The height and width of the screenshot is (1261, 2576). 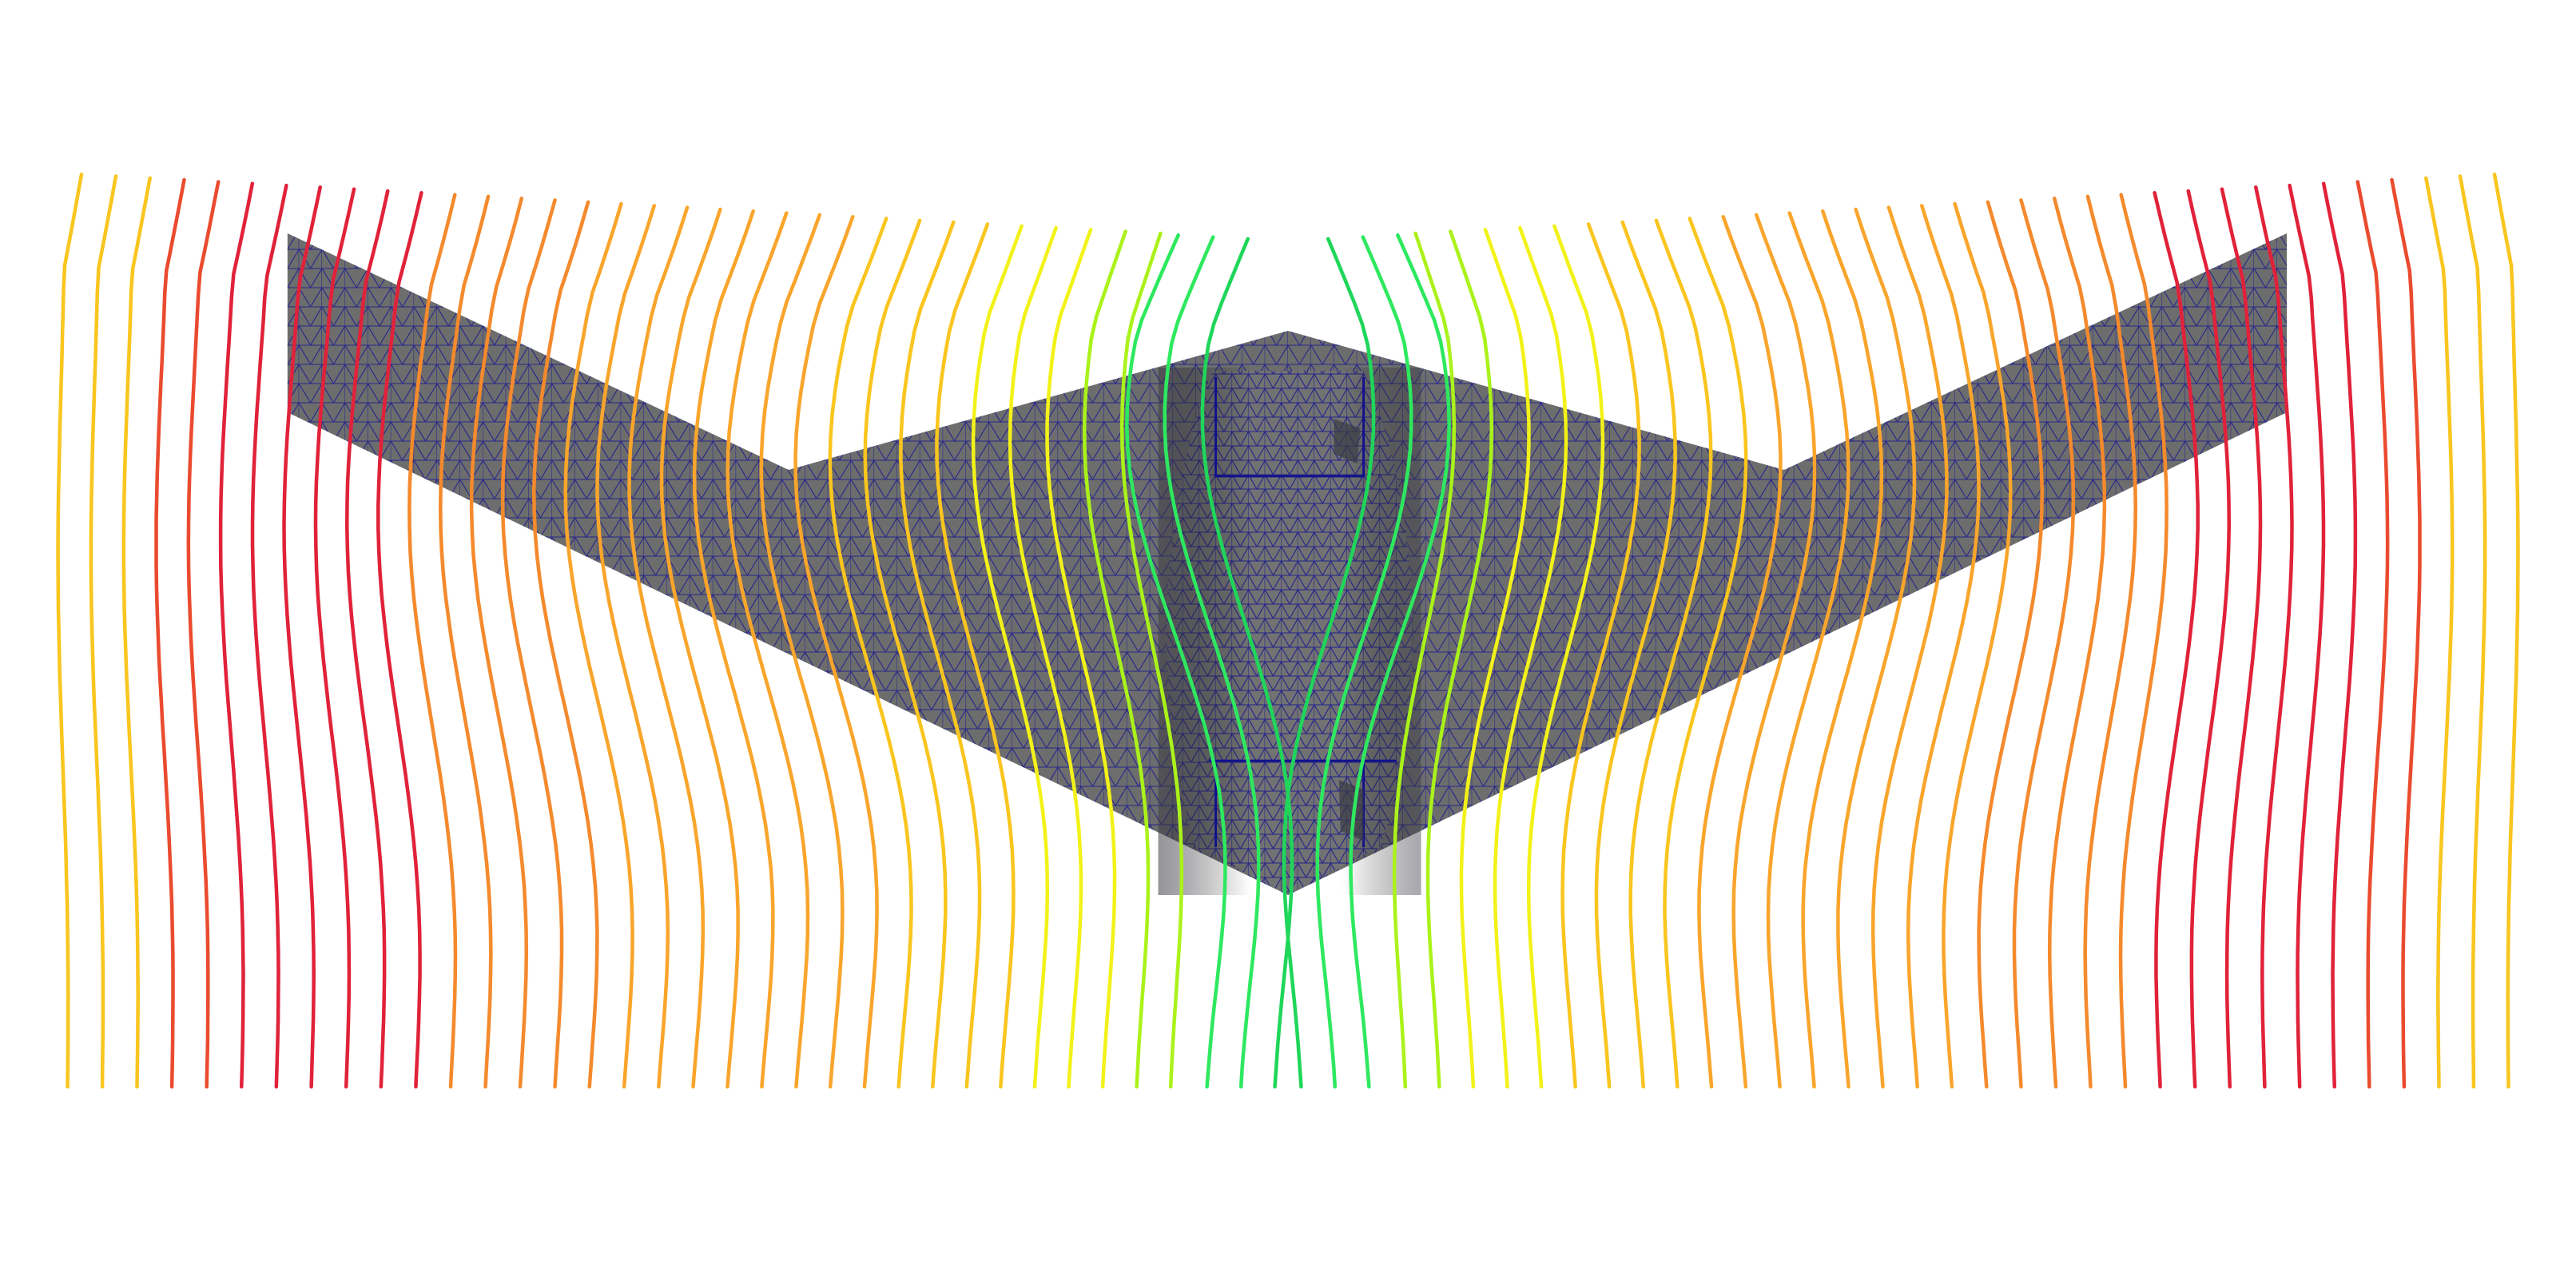 I want to click on front-inlet-shadow, so click(x=1347, y=441).